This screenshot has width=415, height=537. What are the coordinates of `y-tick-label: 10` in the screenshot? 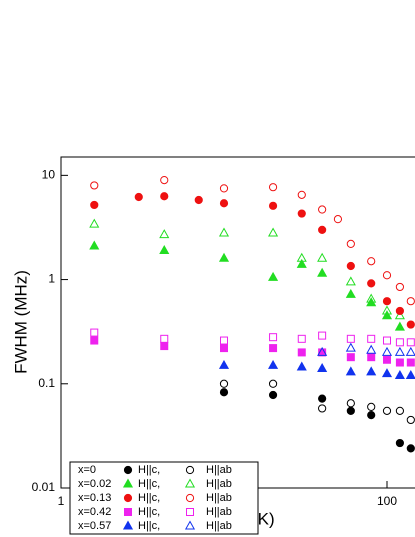 It's located at (49, 175).